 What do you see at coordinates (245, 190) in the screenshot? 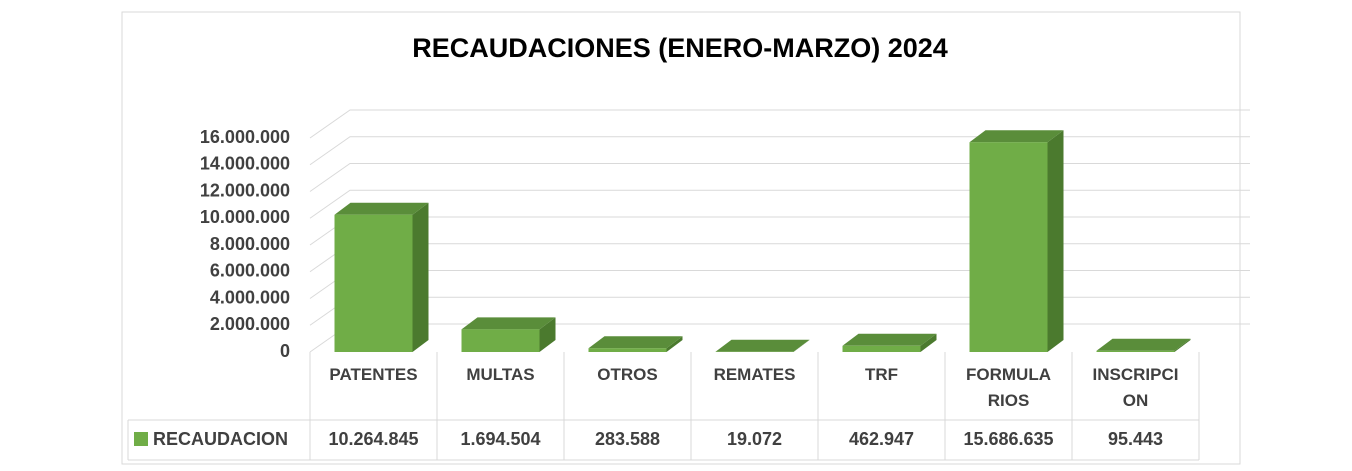
I see `y-tick-label: 12.000.000` at bounding box center [245, 190].